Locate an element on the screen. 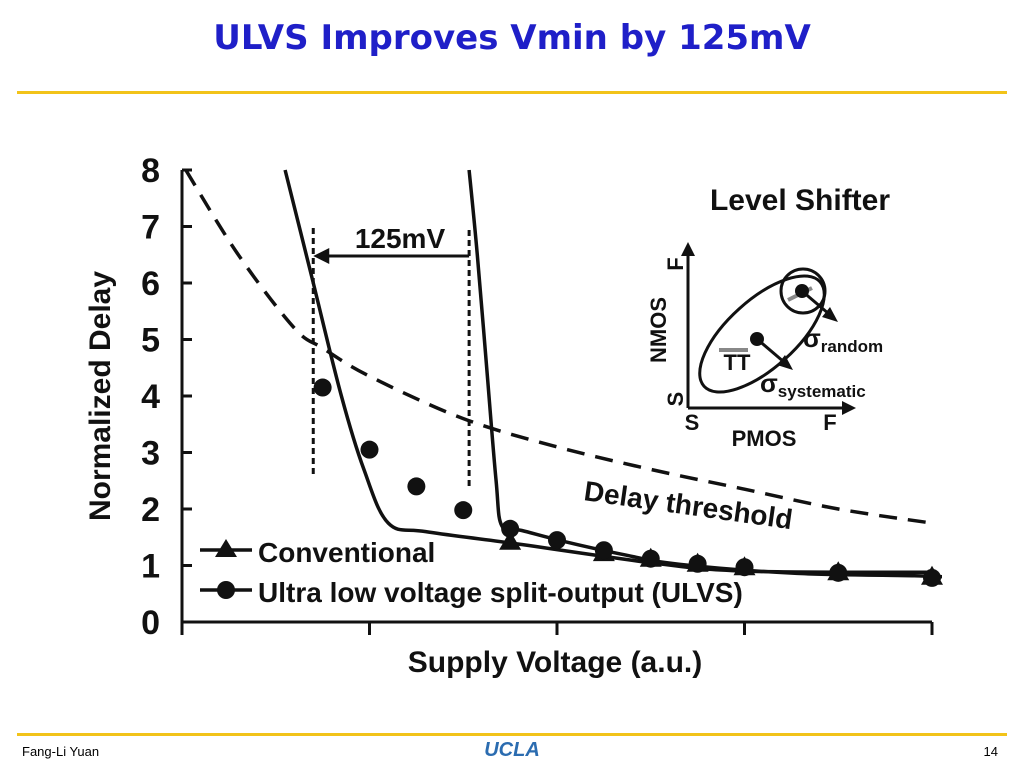 This screenshot has width=1024, height=768. inset-random-arrow is located at coordinates (815, 302).